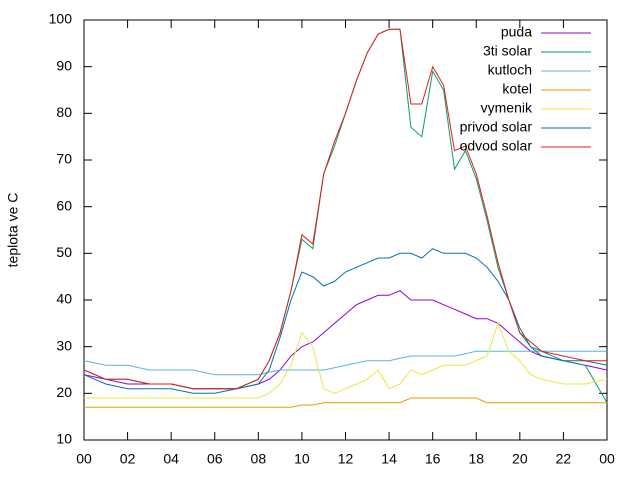  Describe the element at coordinates (389, 459) in the screenshot. I see `x-tick-label: 14` at that location.